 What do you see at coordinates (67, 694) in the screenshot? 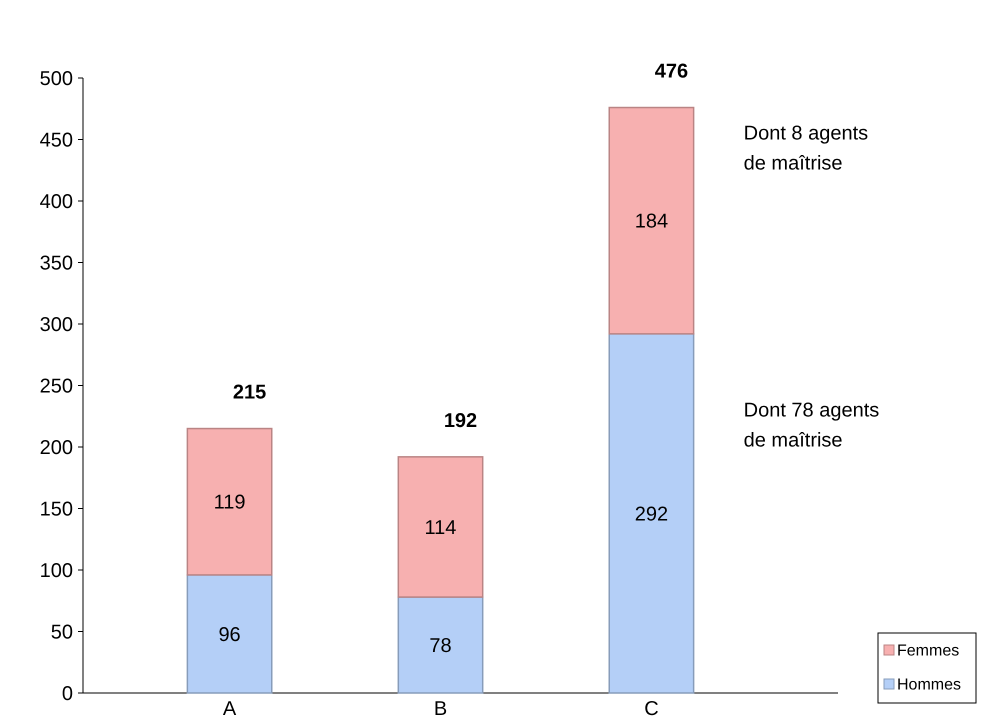
I see `y-tick-label: 0` at bounding box center [67, 694].